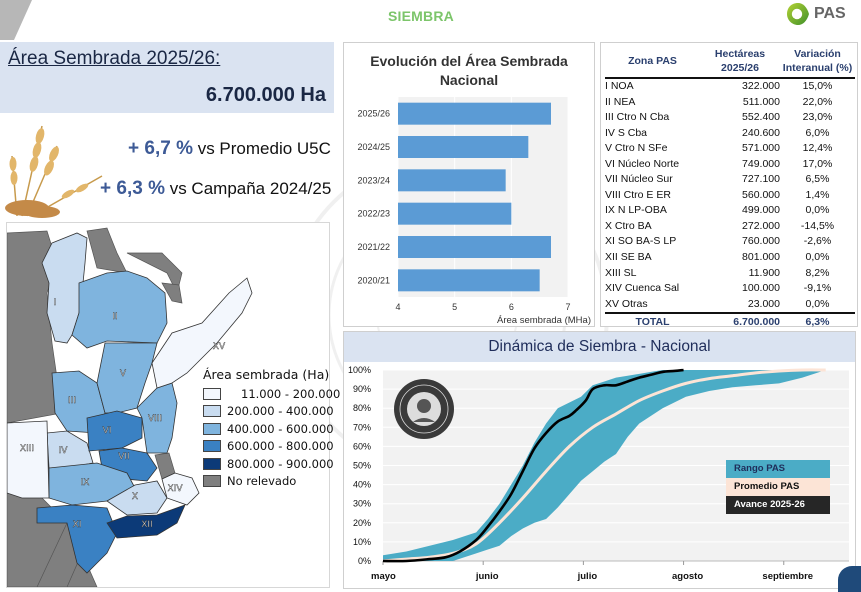  What do you see at coordinates (761, 132) in the screenshot?
I see `cell-hectareas: 240.600` at bounding box center [761, 132].